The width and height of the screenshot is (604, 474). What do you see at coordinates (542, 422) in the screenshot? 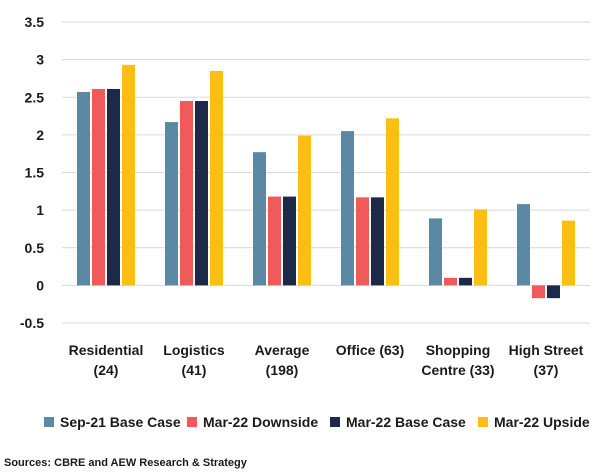
I see `legend-label: Mar-22 Upside` at bounding box center [542, 422].